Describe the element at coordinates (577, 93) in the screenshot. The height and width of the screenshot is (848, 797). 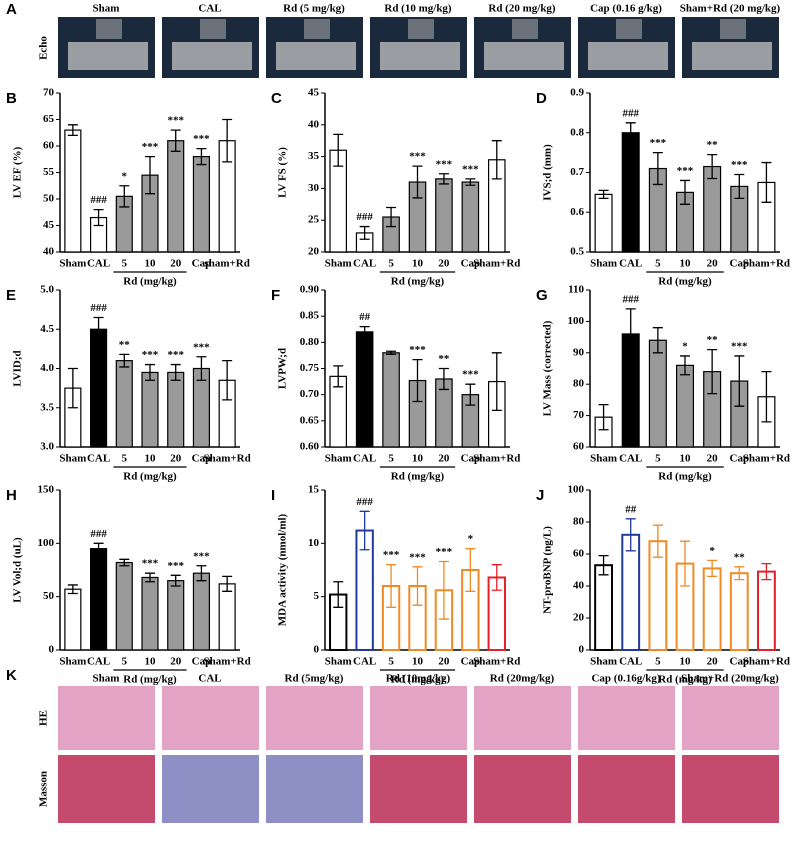
I see `y-tick-label: 0.9` at that location.